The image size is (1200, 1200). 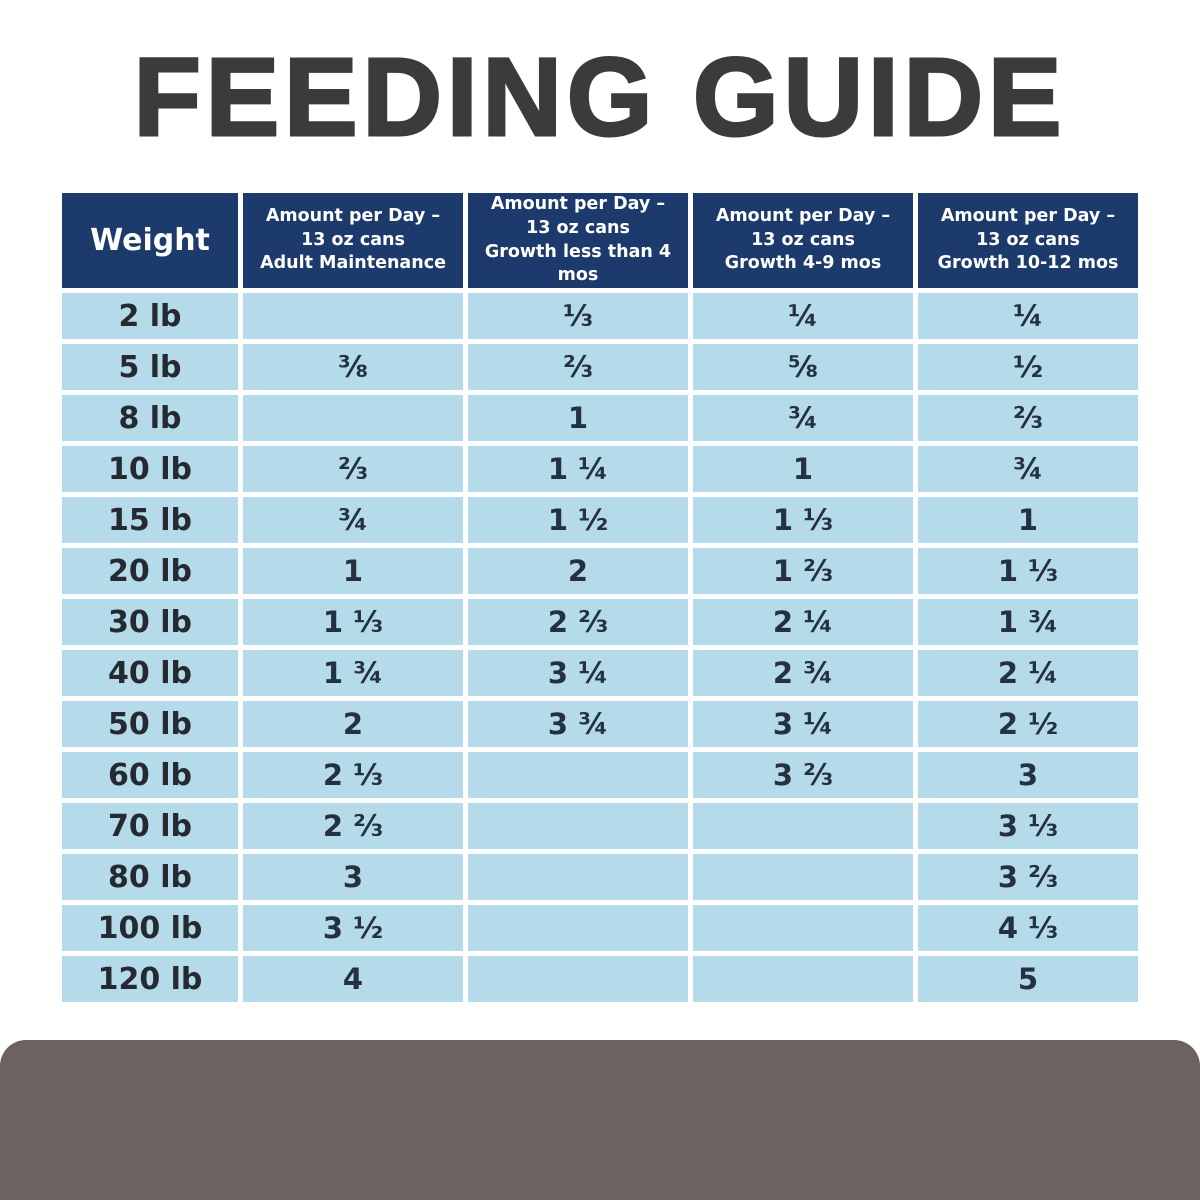 What do you see at coordinates (1028, 928) in the screenshot?
I see `amount-cell: 4 ⅓` at bounding box center [1028, 928].